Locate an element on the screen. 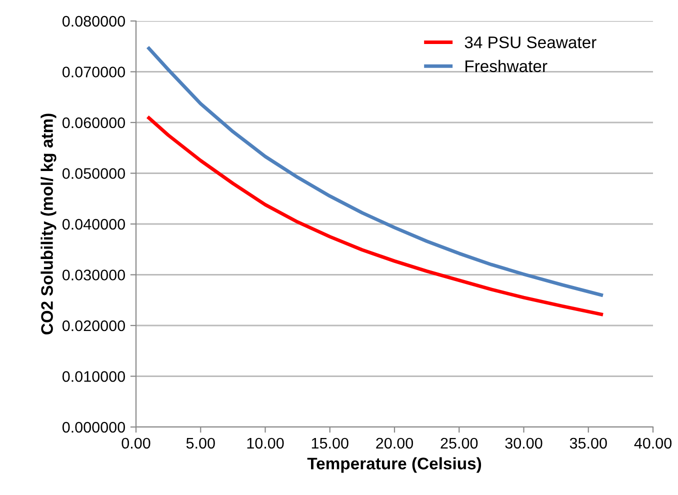  y-tick-label: 0.020000 is located at coordinates (93, 326).